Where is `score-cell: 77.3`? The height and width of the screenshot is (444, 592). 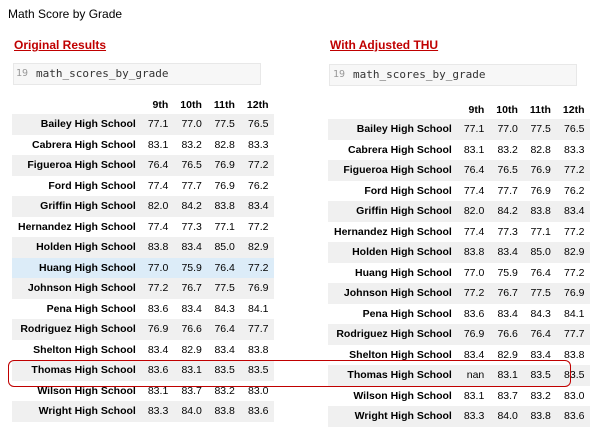 score-cell: 77.3 is located at coordinates (507, 231).